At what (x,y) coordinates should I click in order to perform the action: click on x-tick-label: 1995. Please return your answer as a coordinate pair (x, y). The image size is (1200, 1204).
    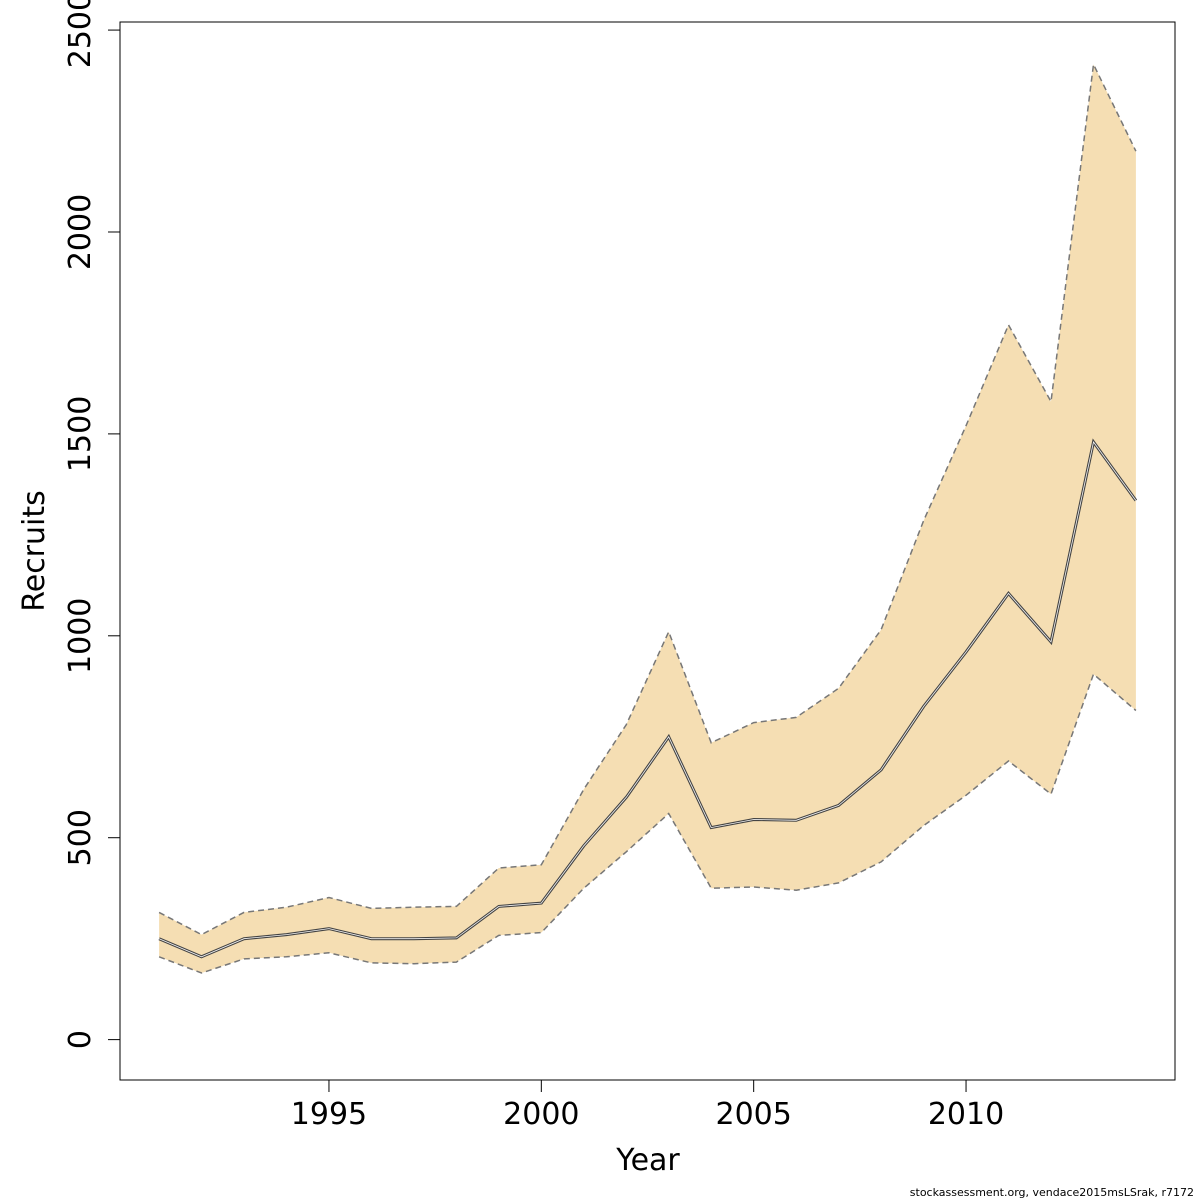
    Looking at the image, I should click on (329, 1114).